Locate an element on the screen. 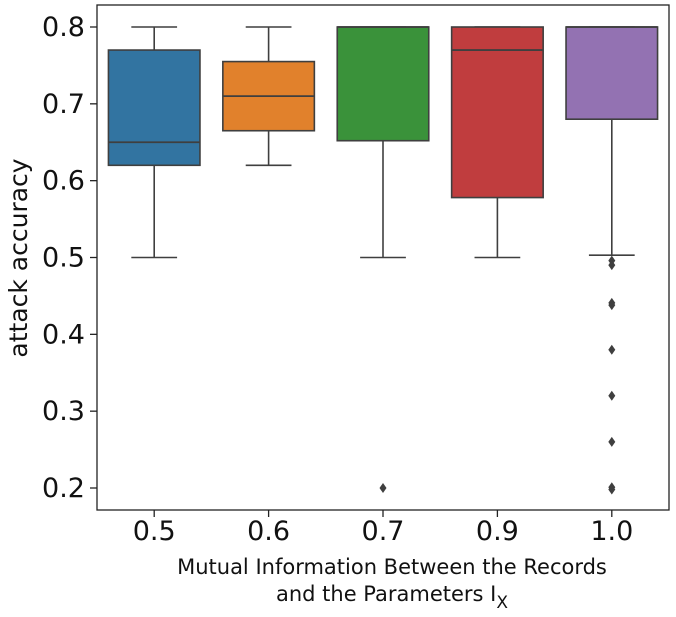 This screenshot has width=676, height=617. y-axis: 0.2 0.3 0.4 0.5 0.6 0.7 0.8 is located at coordinates (69, 258).